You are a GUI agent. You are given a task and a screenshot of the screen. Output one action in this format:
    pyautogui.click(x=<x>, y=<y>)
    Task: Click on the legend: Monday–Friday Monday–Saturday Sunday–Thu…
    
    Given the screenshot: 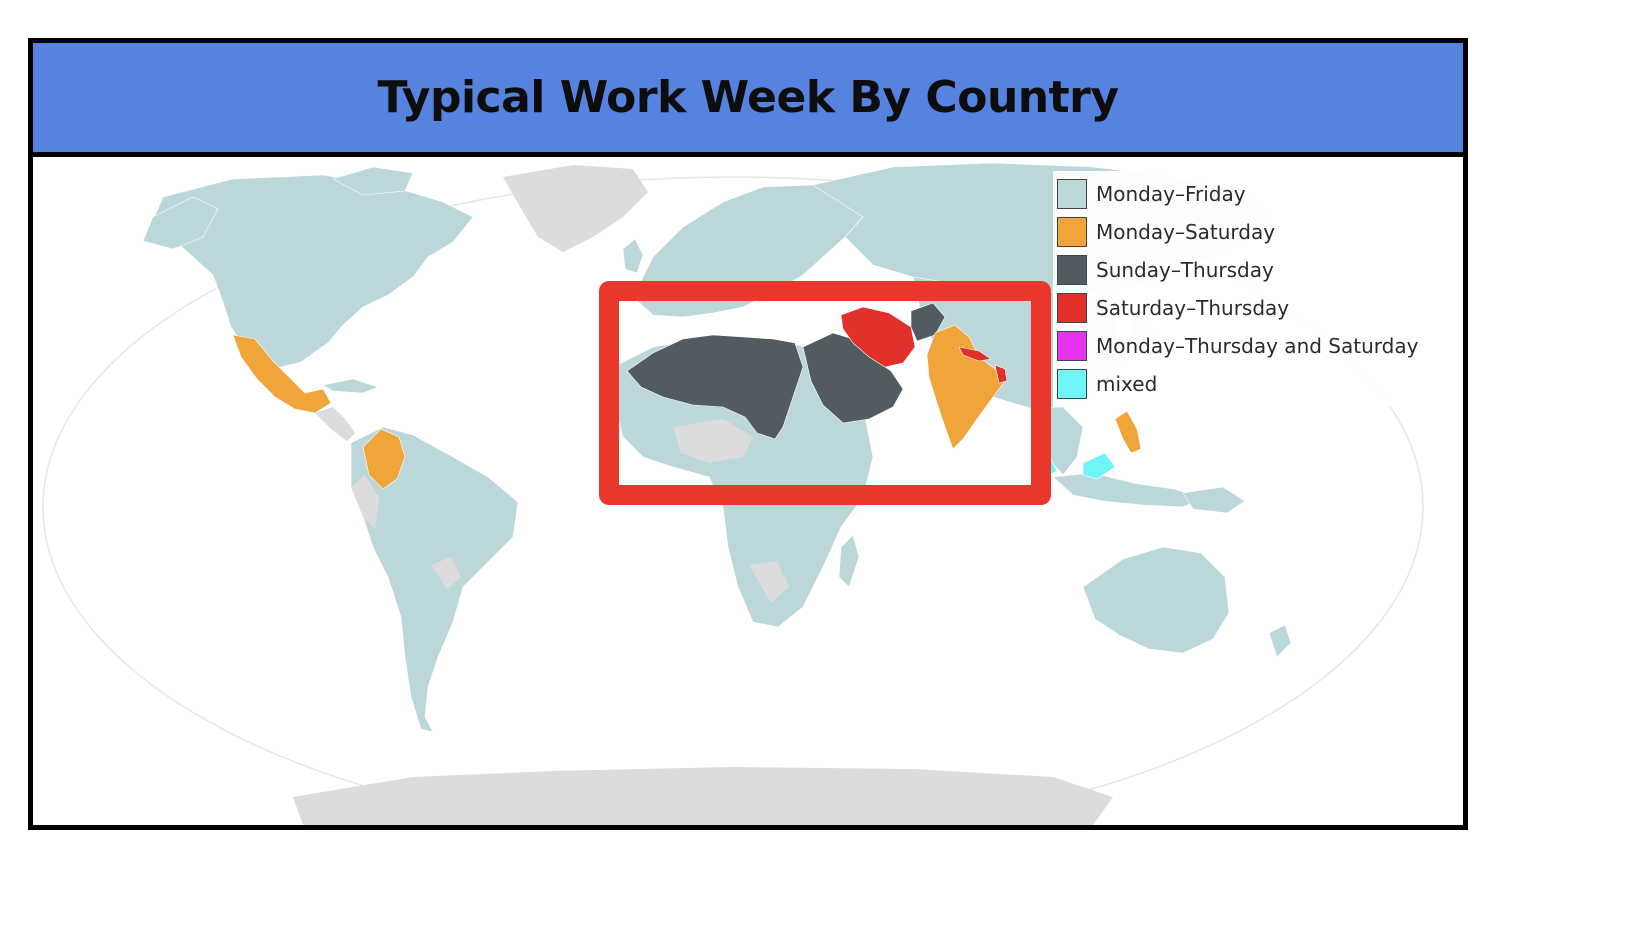 What is the action you would take?
    pyautogui.click(x=1239, y=289)
    